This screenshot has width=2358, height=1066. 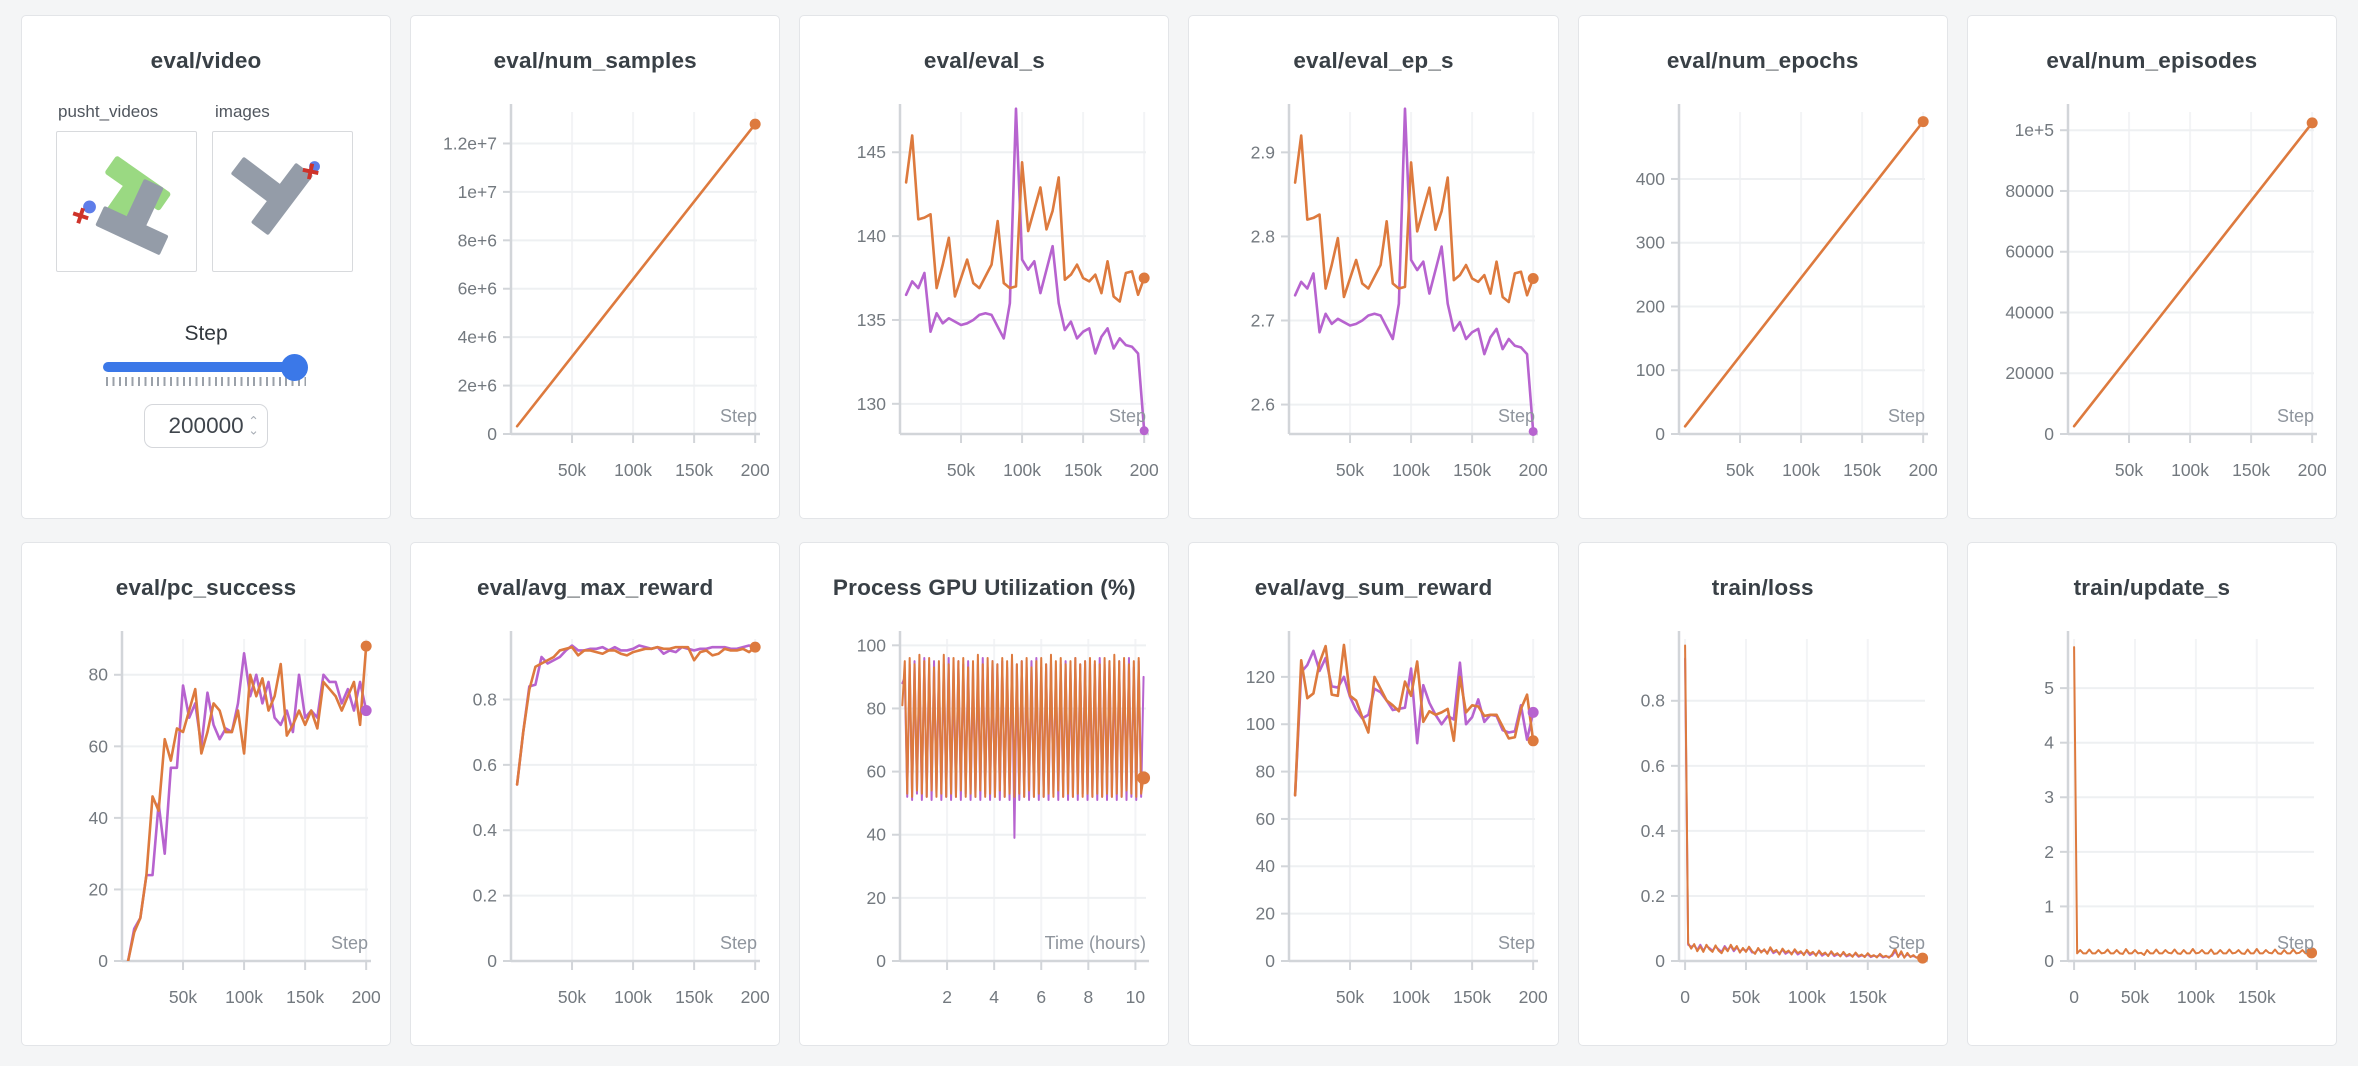 What do you see at coordinates (206, 367) in the screenshot?
I see `slider-track` at bounding box center [206, 367].